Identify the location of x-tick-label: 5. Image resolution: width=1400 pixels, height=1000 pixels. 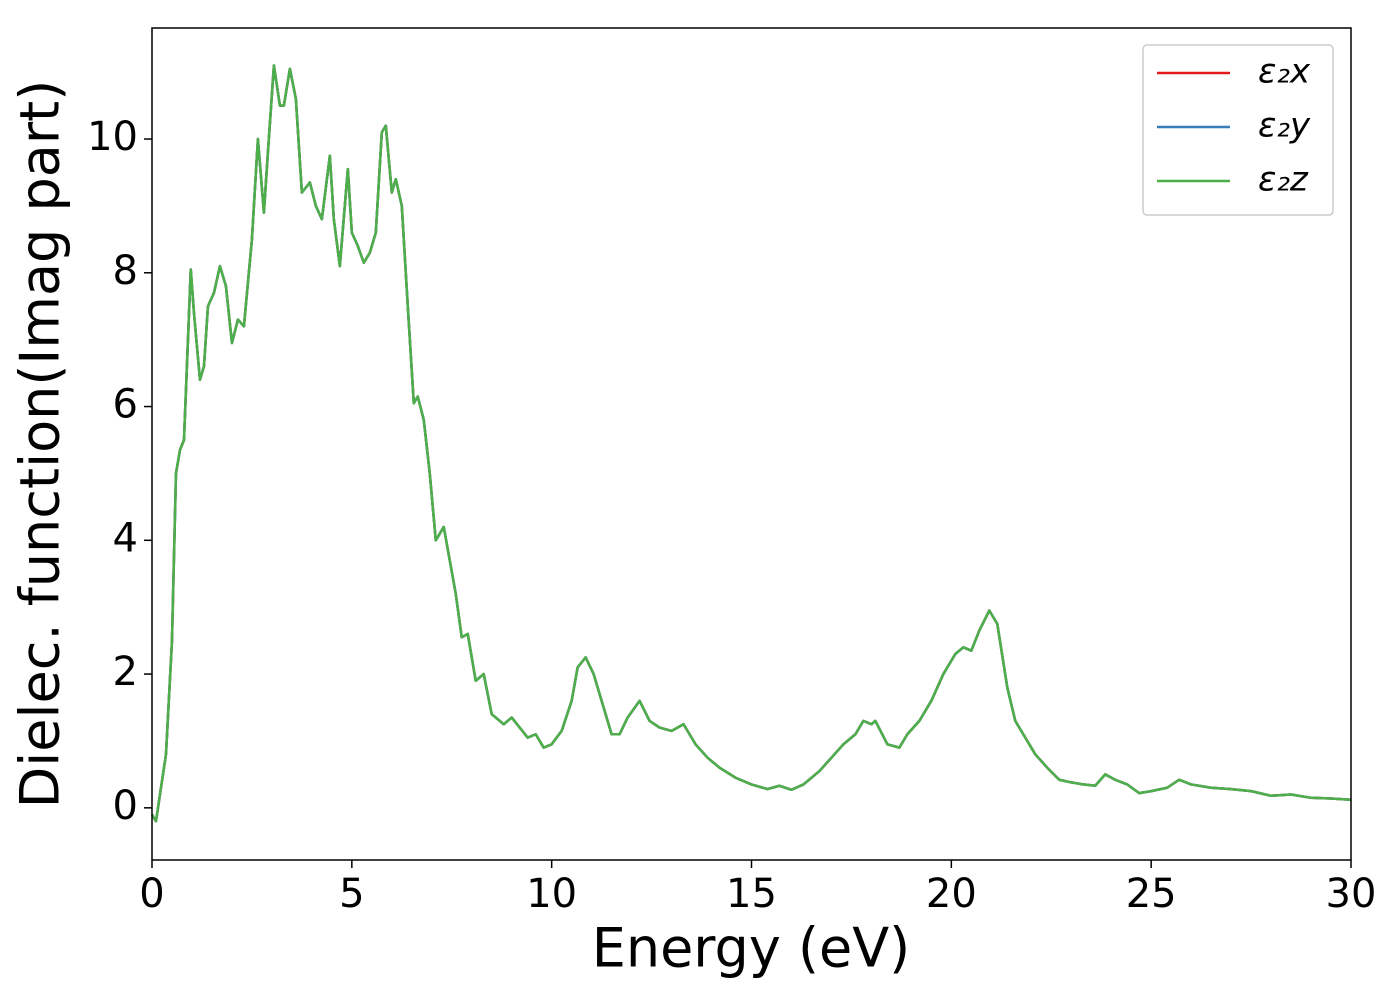
(351, 894).